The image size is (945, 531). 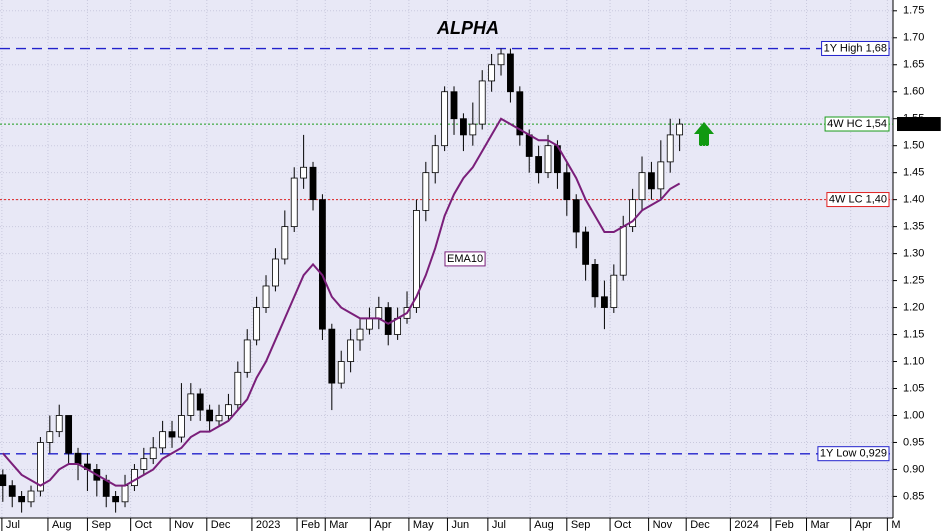 What do you see at coordinates (913, 38) in the screenshot?
I see `y-tick-label: 1.70` at bounding box center [913, 38].